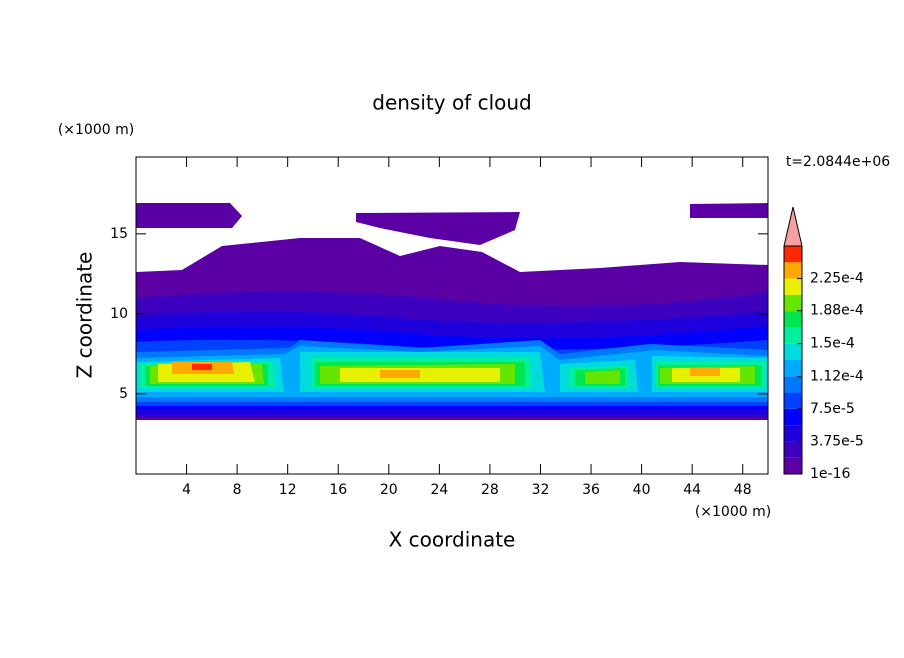 This screenshot has height=658, width=904. I want to click on x-tick-label: 48, so click(743, 490).